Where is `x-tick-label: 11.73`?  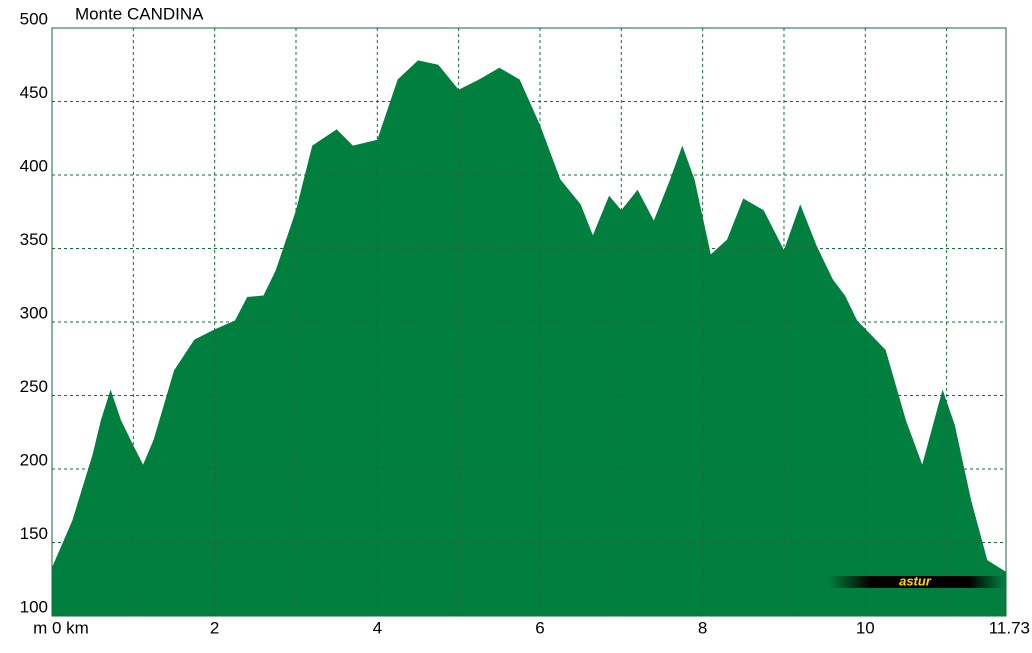 x-tick-label: 11.73 is located at coordinates (1009, 627).